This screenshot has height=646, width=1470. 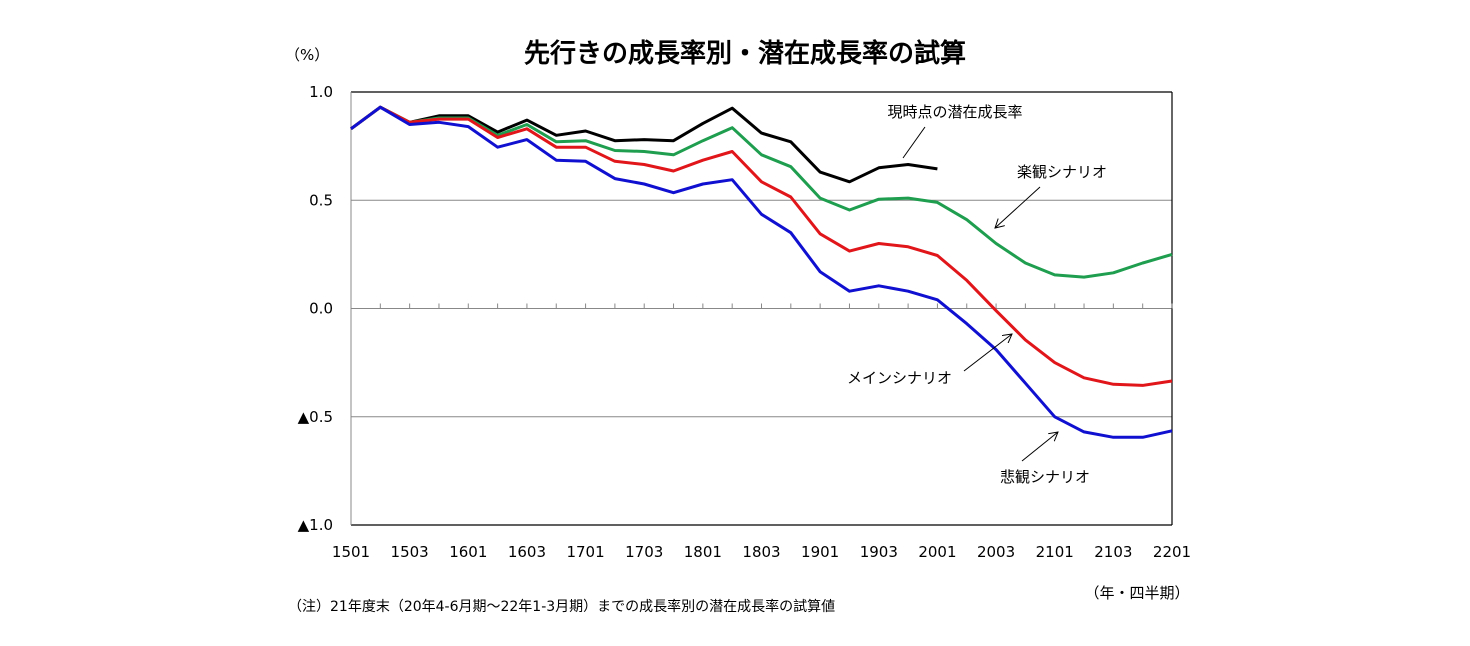 I want to click on y-axis-unit: （%）, so click(x=307, y=55).